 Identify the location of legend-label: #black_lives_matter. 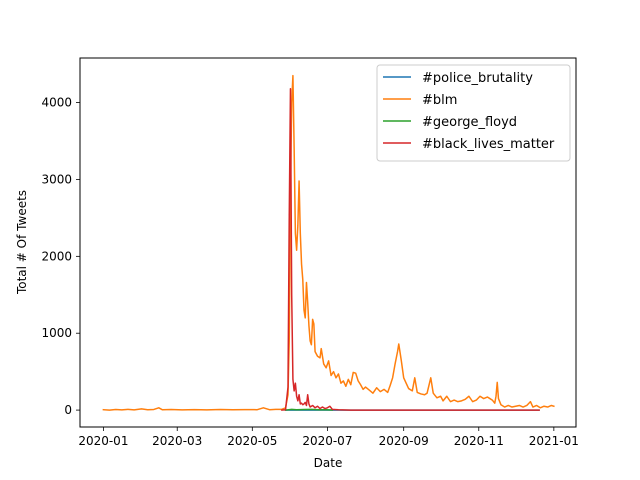
(488, 144).